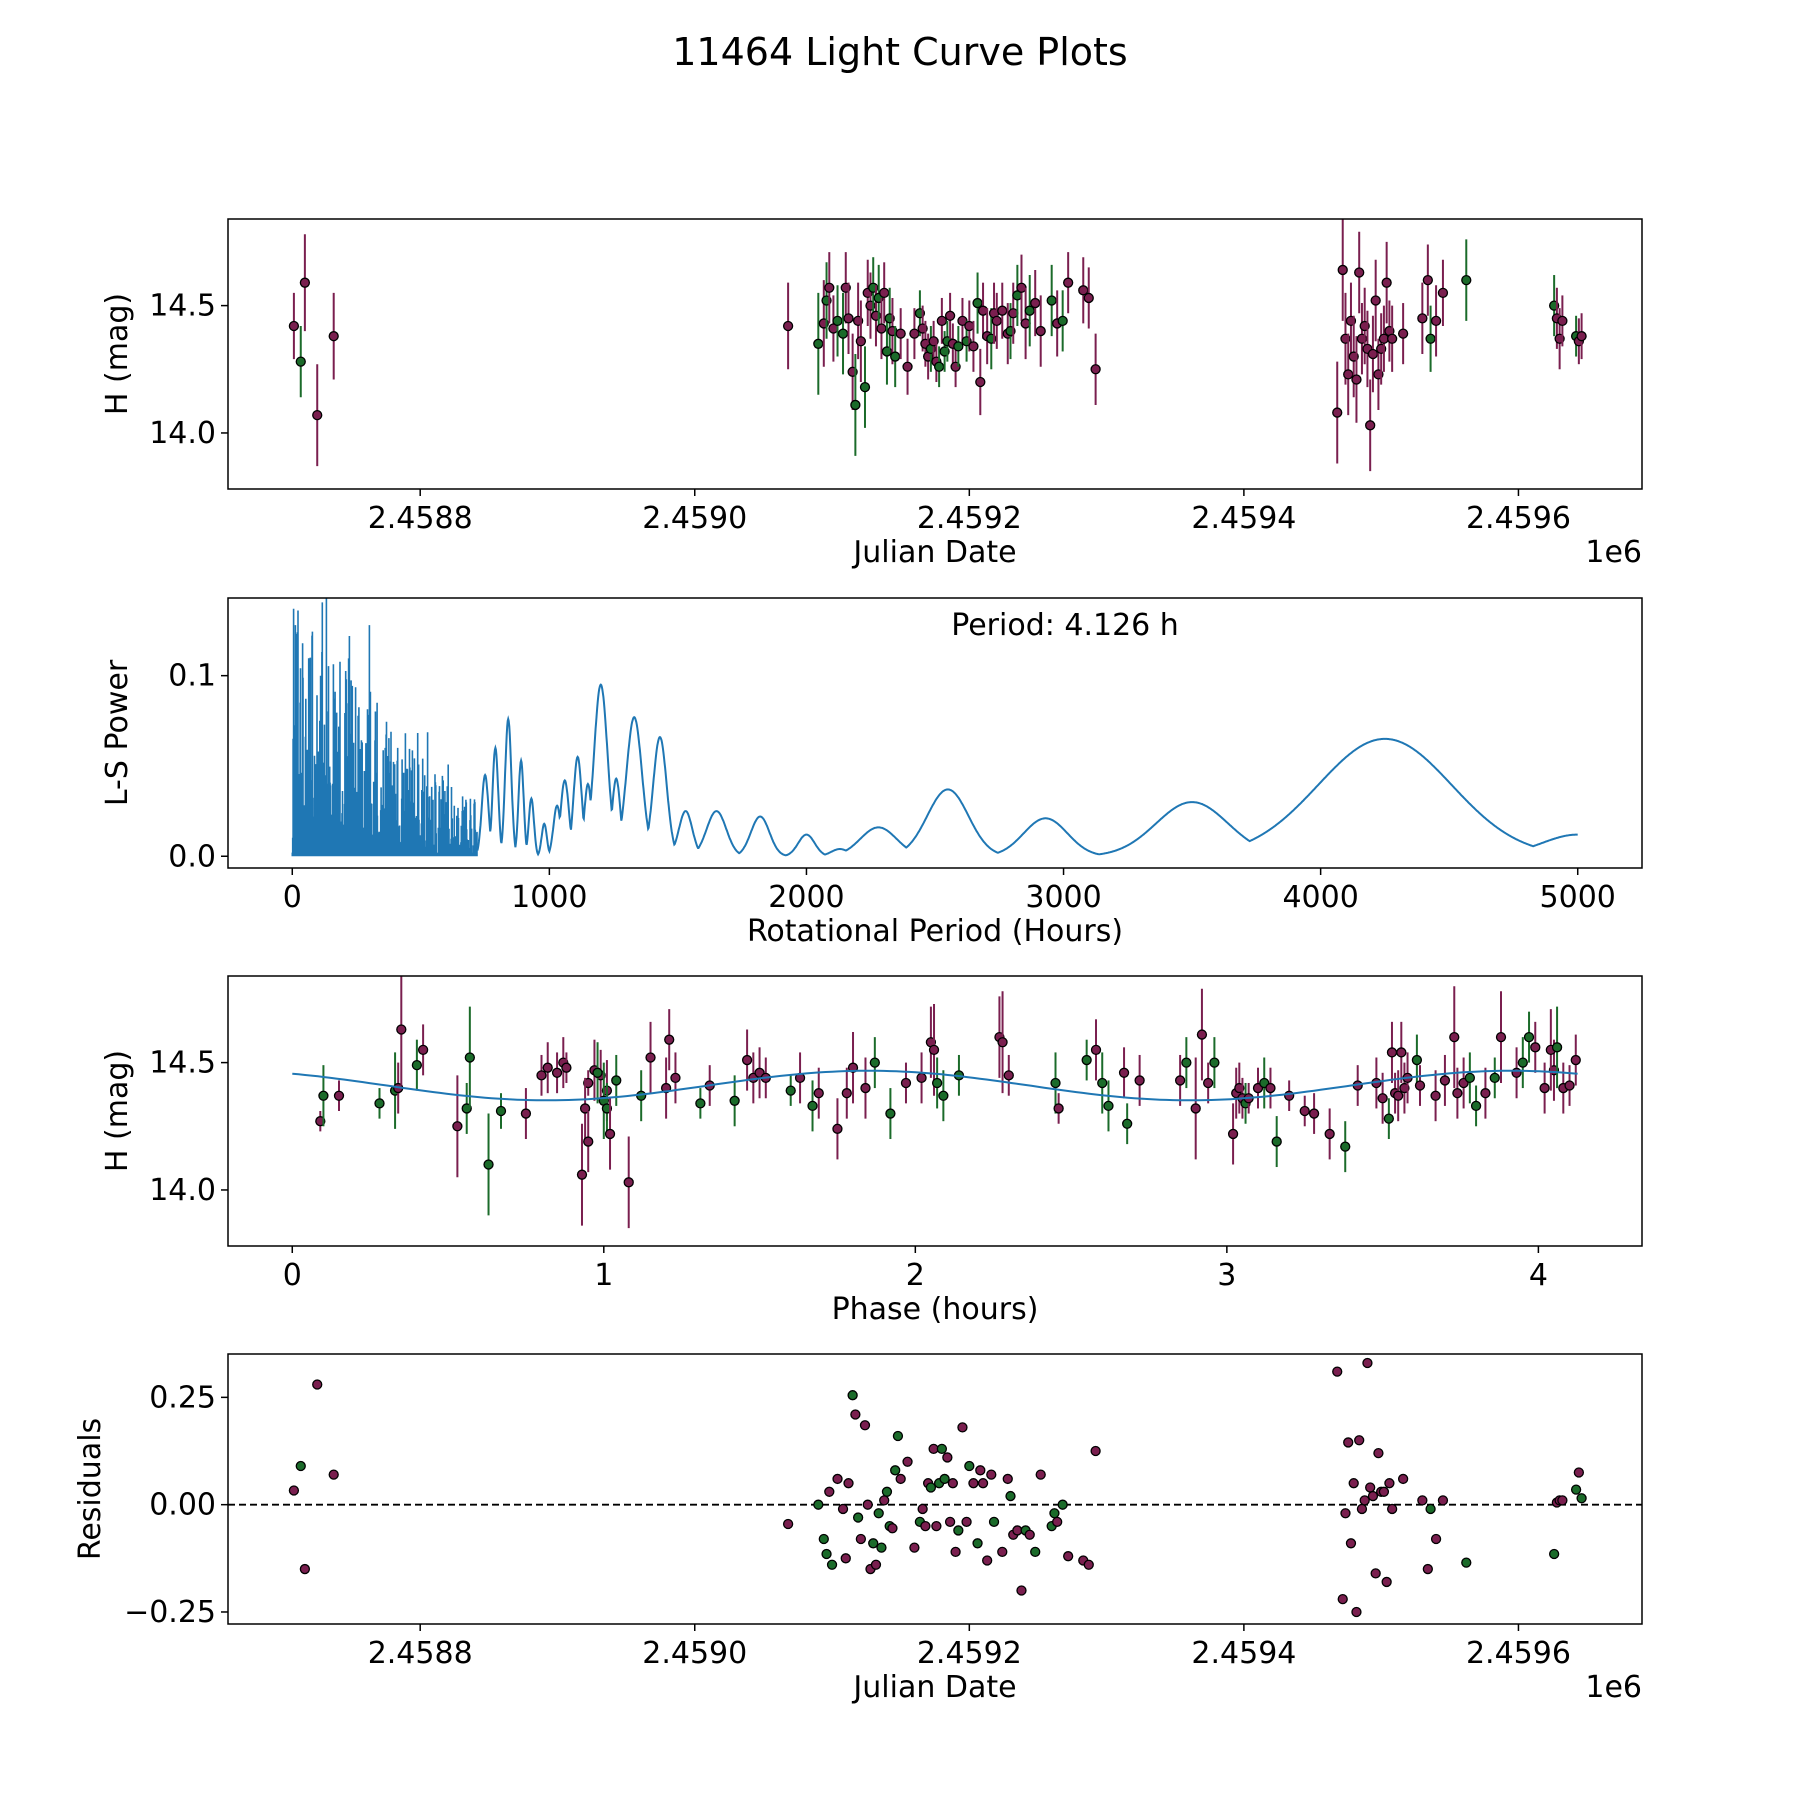  Describe the element at coordinates (182, 1063) in the screenshot. I see `y-tick-label: 14.5` at that location.